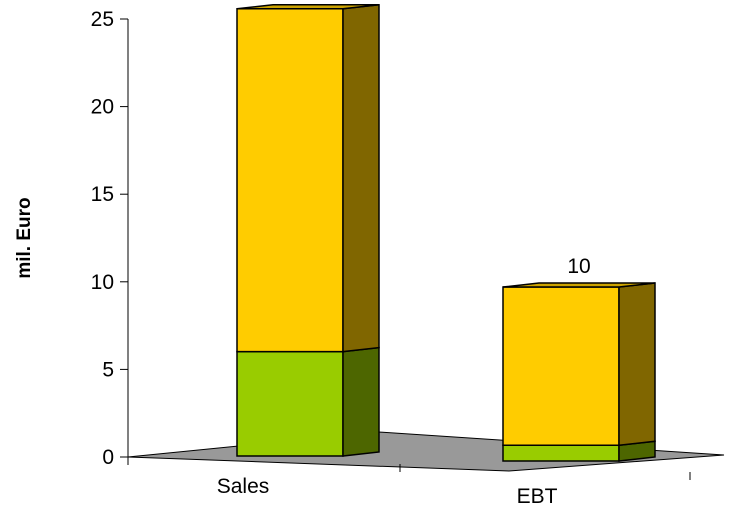 The height and width of the screenshot is (509, 740). I want to click on category-label: EBT, so click(537, 496).